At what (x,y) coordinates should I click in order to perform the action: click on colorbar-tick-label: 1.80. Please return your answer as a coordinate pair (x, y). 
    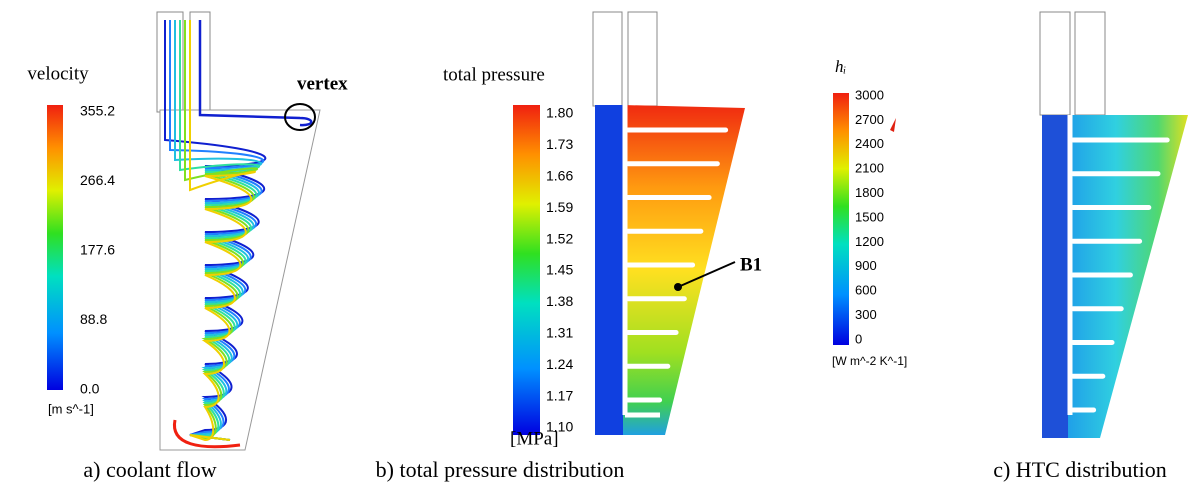
    Looking at the image, I should click on (559, 113).